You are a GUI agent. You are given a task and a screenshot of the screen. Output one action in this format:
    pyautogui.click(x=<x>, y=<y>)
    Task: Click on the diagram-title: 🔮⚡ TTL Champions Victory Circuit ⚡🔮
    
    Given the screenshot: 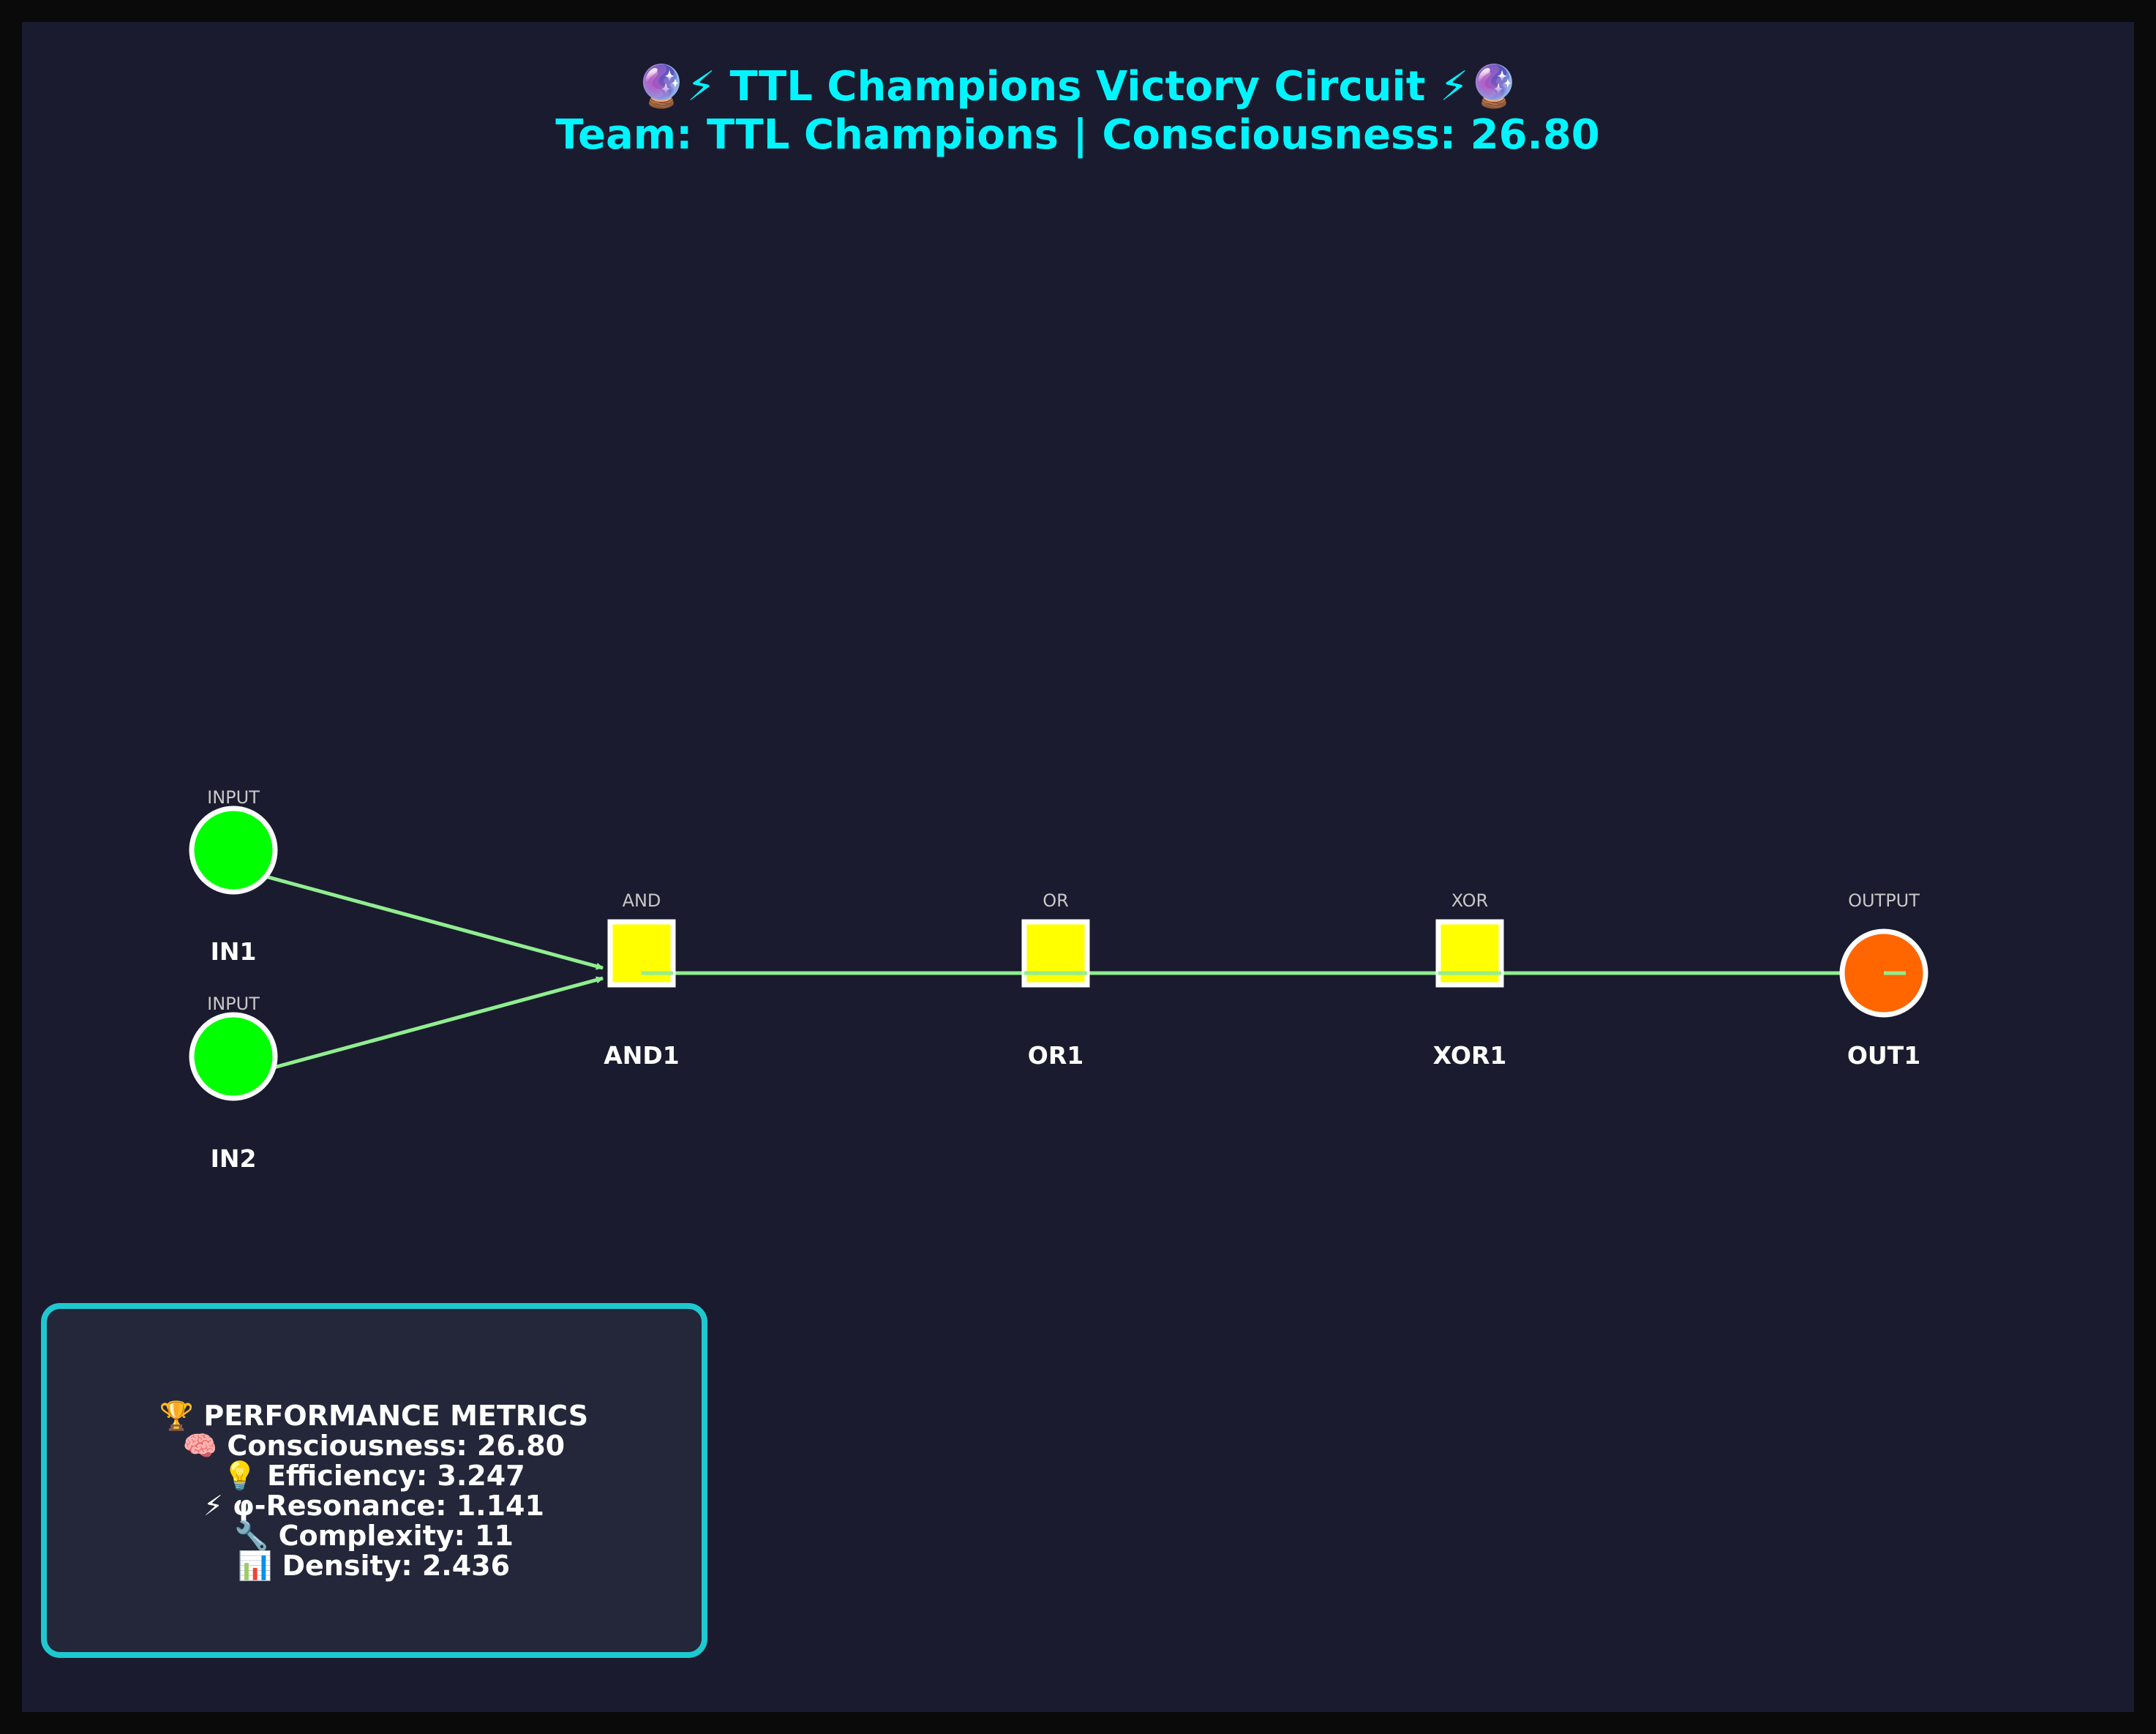 What is the action you would take?
    pyautogui.click(x=1078, y=86)
    